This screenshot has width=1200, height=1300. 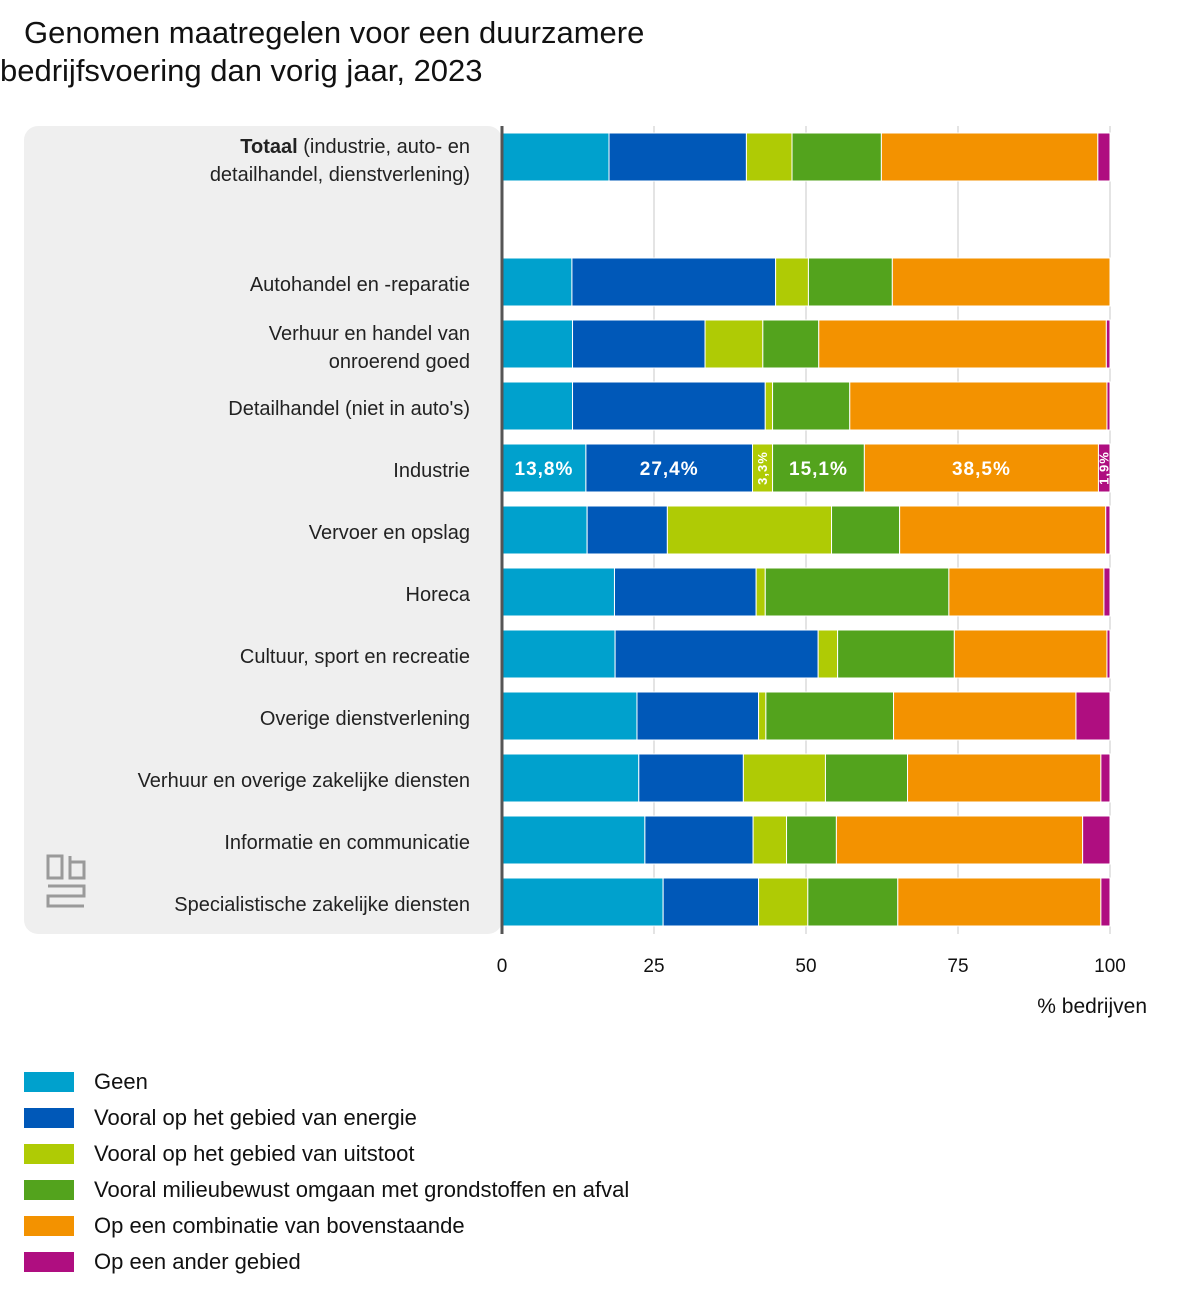 What do you see at coordinates (805, 966) in the screenshot?
I see `x-tick-label: 50` at bounding box center [805, 966].